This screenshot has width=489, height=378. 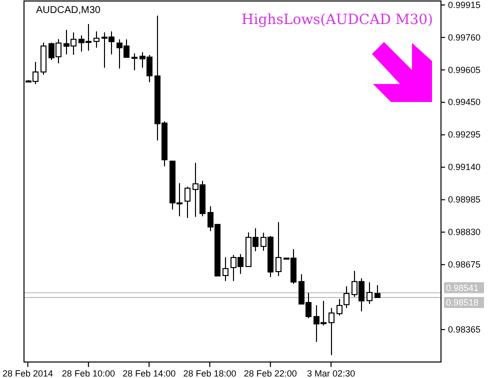 What do you see at coordinates (464, 329) in the screenshot?
I see `y-tick-label: 0.98365` at bounding box center [464, 329].